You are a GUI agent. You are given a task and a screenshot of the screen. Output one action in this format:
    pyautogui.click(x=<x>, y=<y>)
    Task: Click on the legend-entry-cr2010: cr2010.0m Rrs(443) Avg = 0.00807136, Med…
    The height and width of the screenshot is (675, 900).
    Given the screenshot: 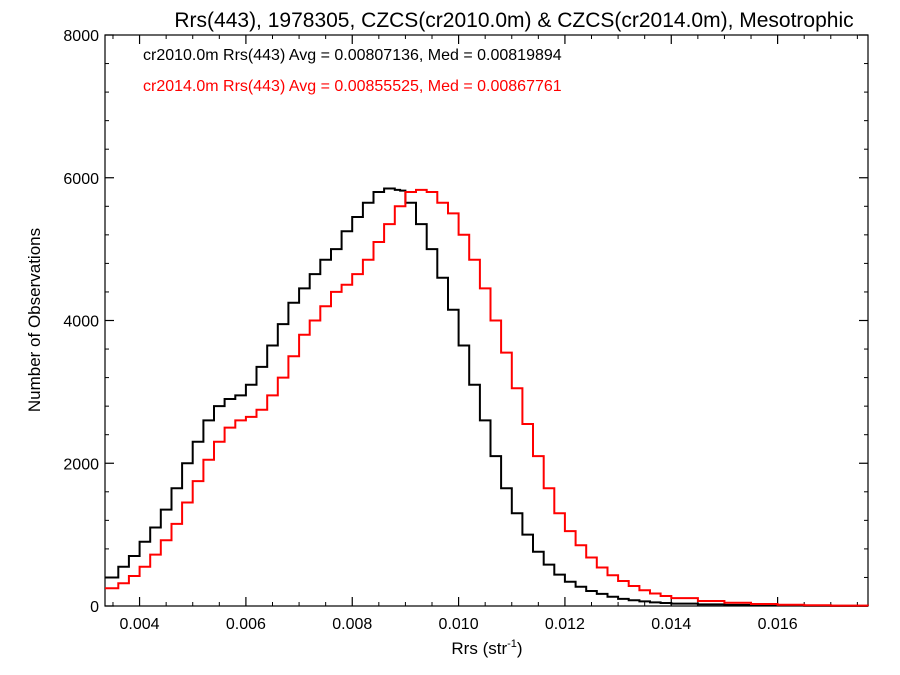 What is the action you would take?
    pyautogui.click(x=352, y=55)
    